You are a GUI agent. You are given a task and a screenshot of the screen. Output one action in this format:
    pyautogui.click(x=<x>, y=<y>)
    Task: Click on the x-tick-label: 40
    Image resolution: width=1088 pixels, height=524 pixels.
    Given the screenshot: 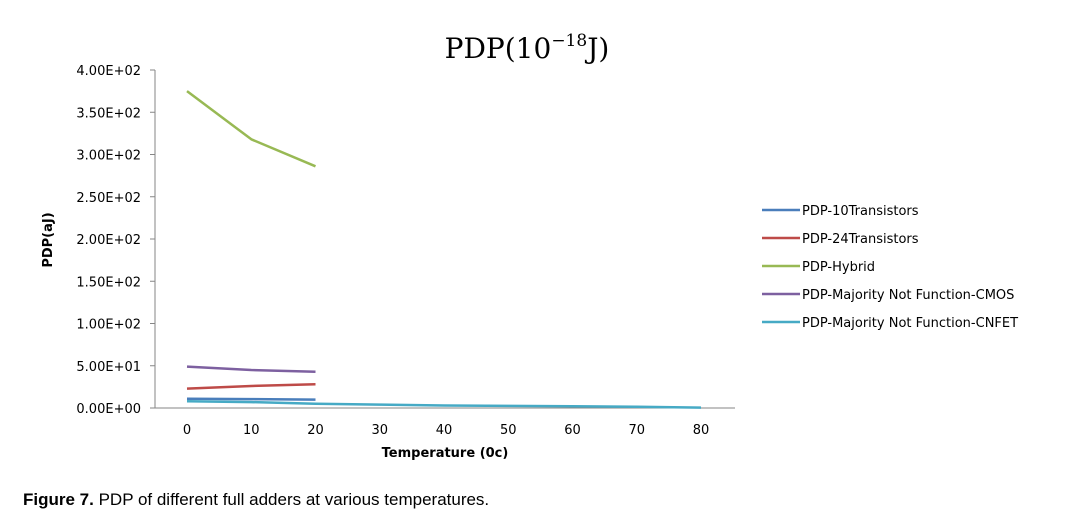 What is the action you would take?
    pyautogui.click(x=444, y=430)
    